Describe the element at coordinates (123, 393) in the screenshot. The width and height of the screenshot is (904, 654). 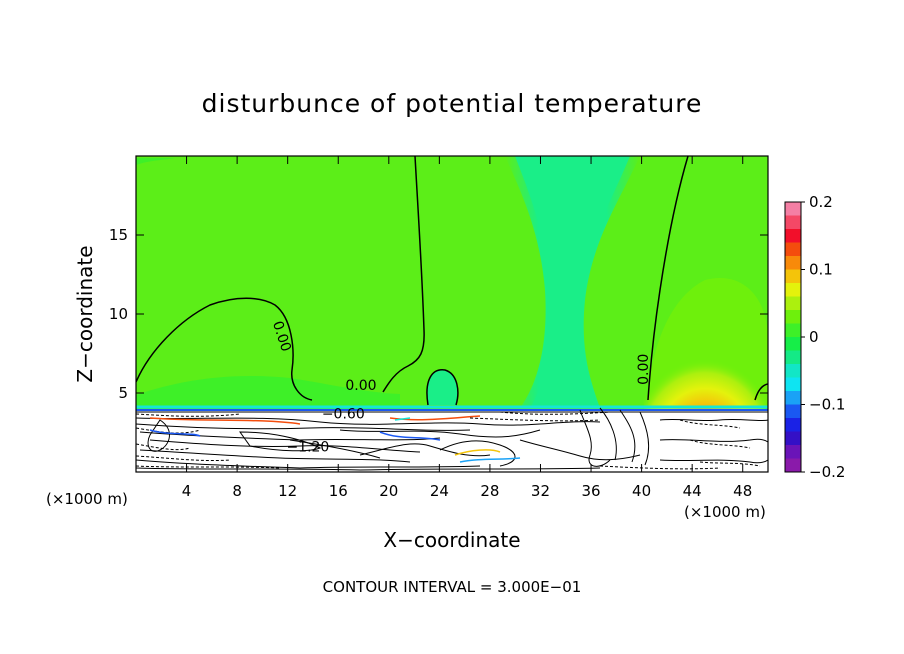
I see `y-tick-label-0: 5` at that location.